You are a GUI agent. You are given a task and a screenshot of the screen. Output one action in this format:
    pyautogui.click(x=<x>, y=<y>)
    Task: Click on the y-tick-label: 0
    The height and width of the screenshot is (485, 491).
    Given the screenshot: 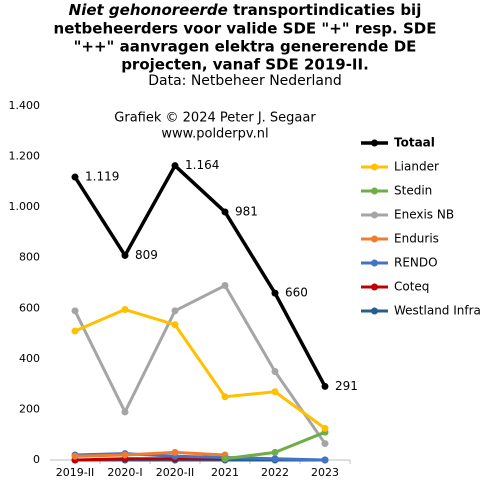 What is the action you would take?
    pyautogui.click(x=36, y=459)
    